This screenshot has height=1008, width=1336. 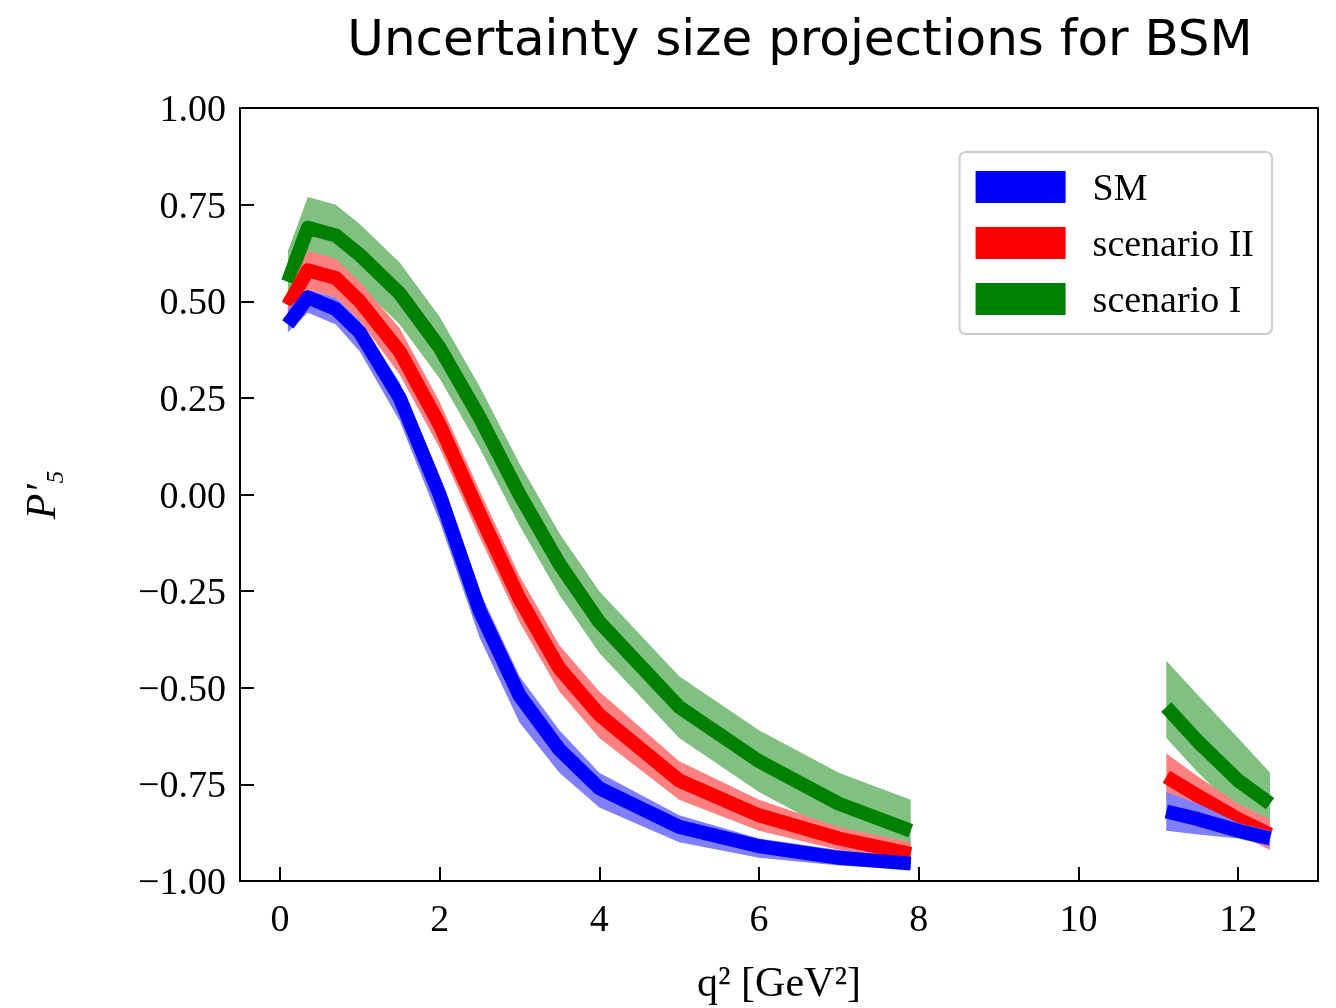 What do you see at coordinates (182, 881) in the screenshot?
I see `y-tick-label: −1.00` at bounding box center [182, 881].